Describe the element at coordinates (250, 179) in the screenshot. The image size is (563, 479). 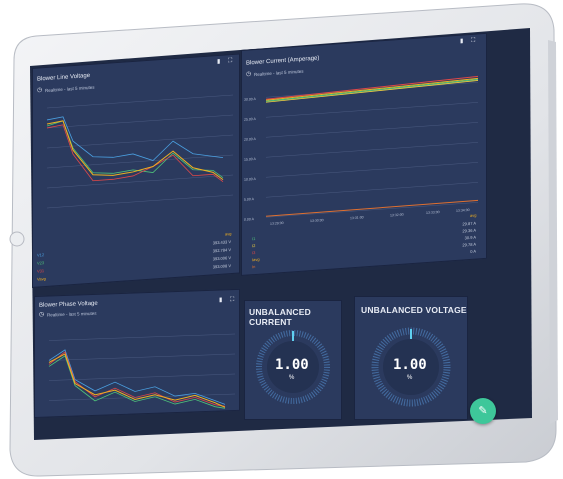
I see `y-tick-label: 10.00 A` at that location.